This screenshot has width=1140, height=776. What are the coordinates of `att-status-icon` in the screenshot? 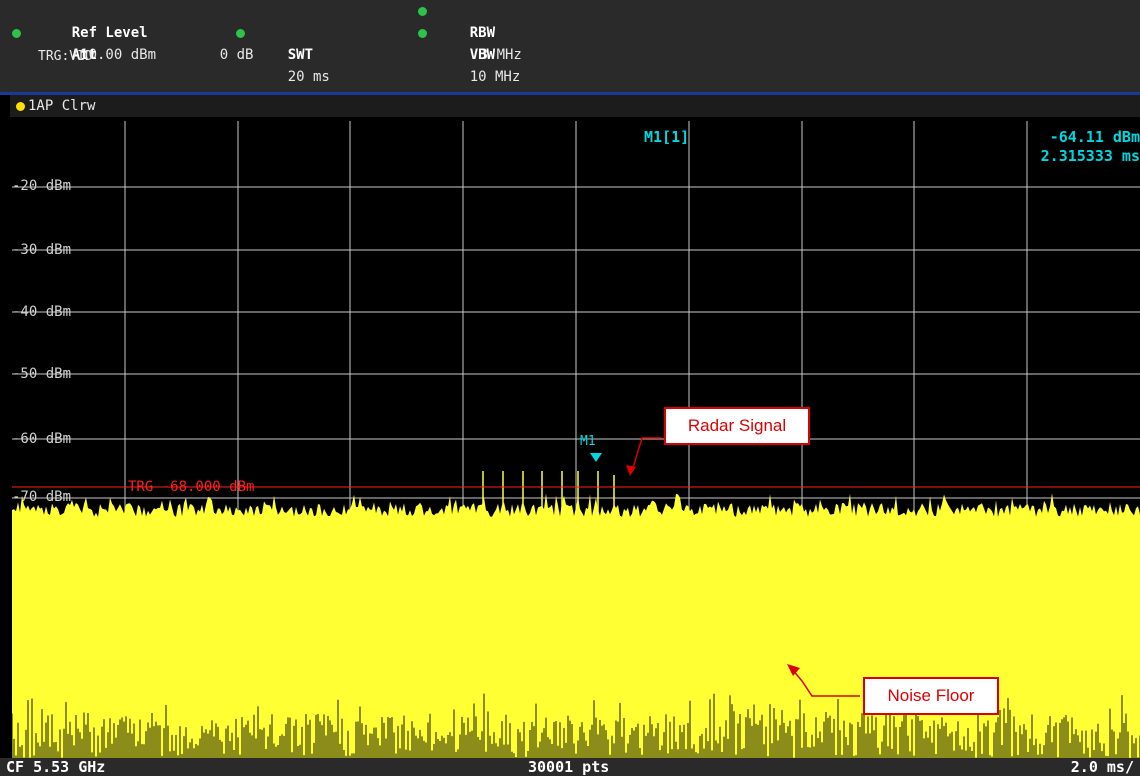 It's located at (16, 33).